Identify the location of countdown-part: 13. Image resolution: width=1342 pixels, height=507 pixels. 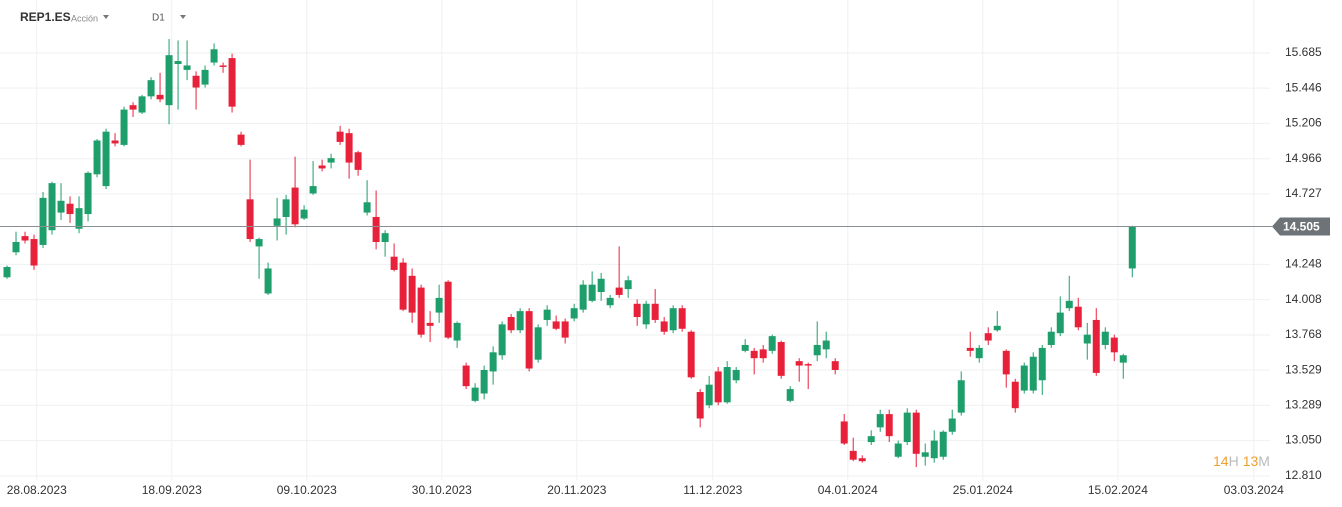
(1251, 461).